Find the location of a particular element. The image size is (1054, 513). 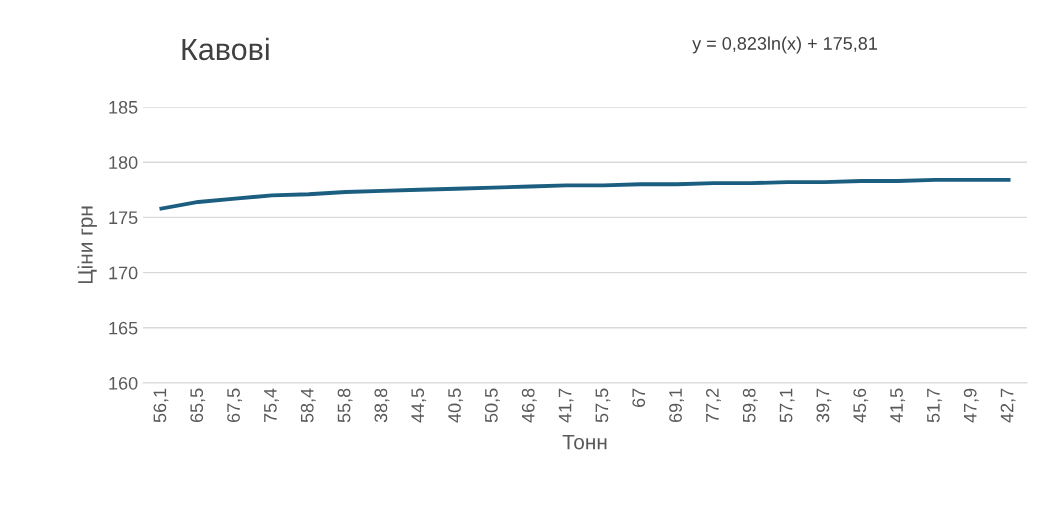

chart-title: Кавові is located at coordinates (225, 49).